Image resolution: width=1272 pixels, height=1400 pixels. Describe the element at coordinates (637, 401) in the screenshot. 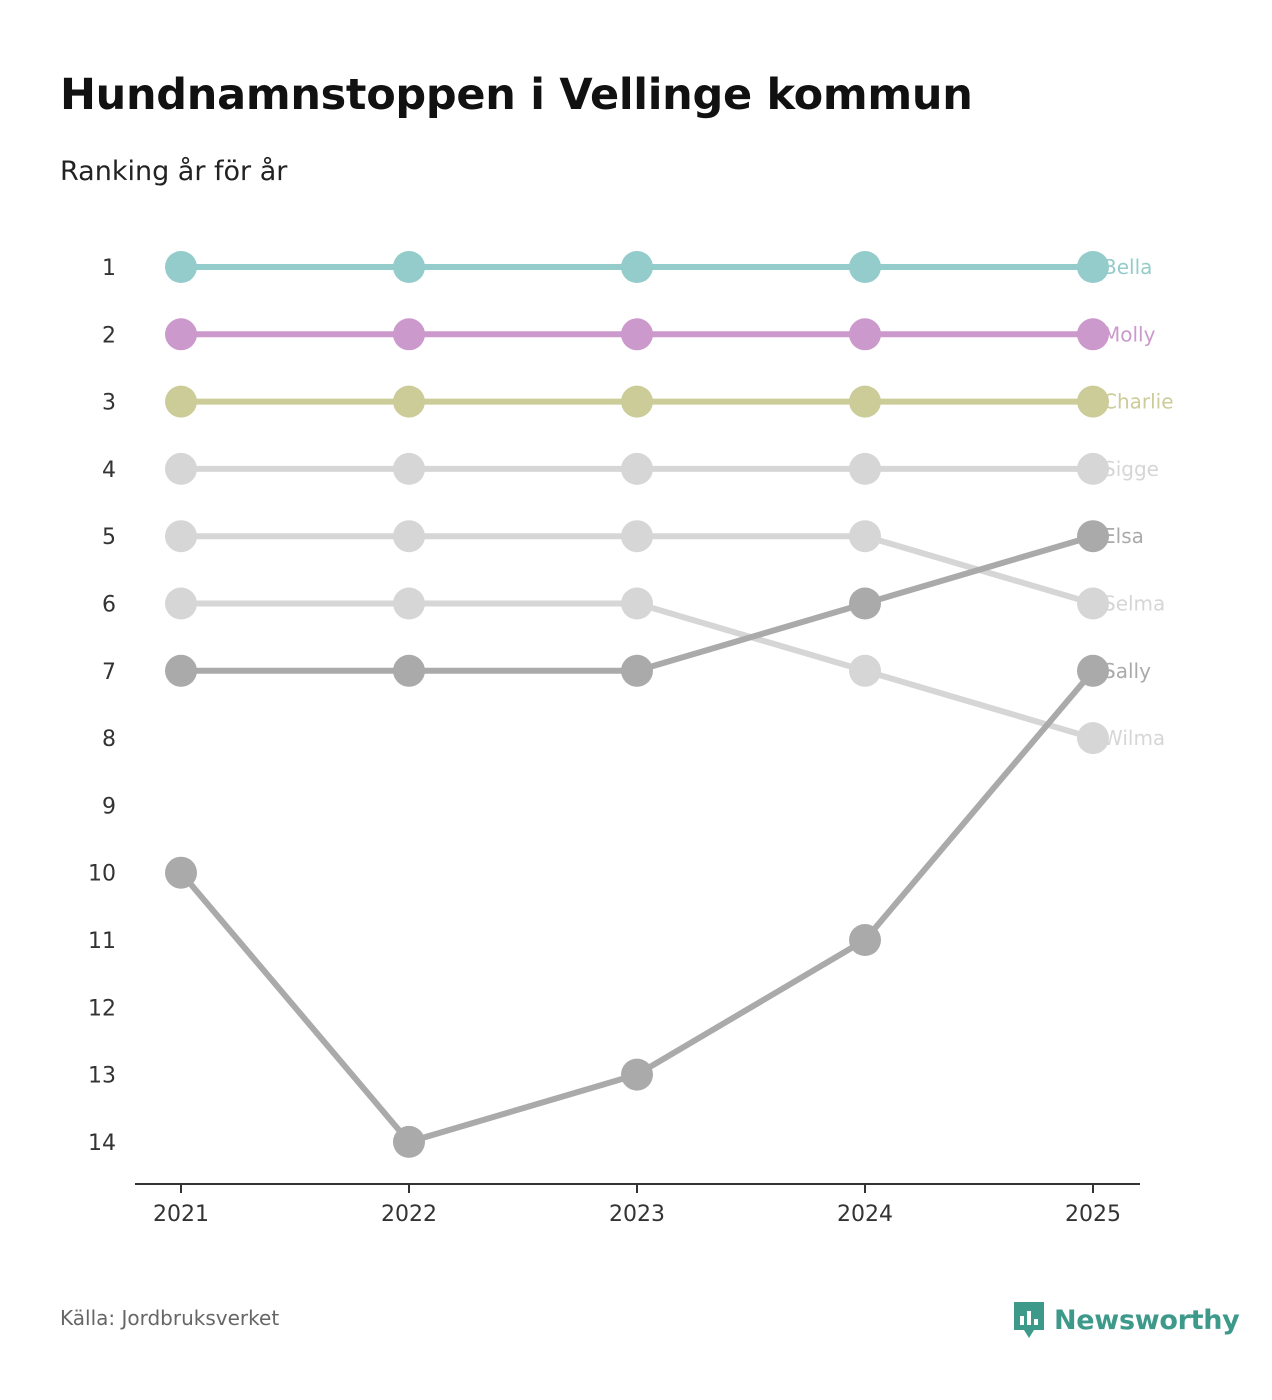

I see `point-charlie-2023` at that location.